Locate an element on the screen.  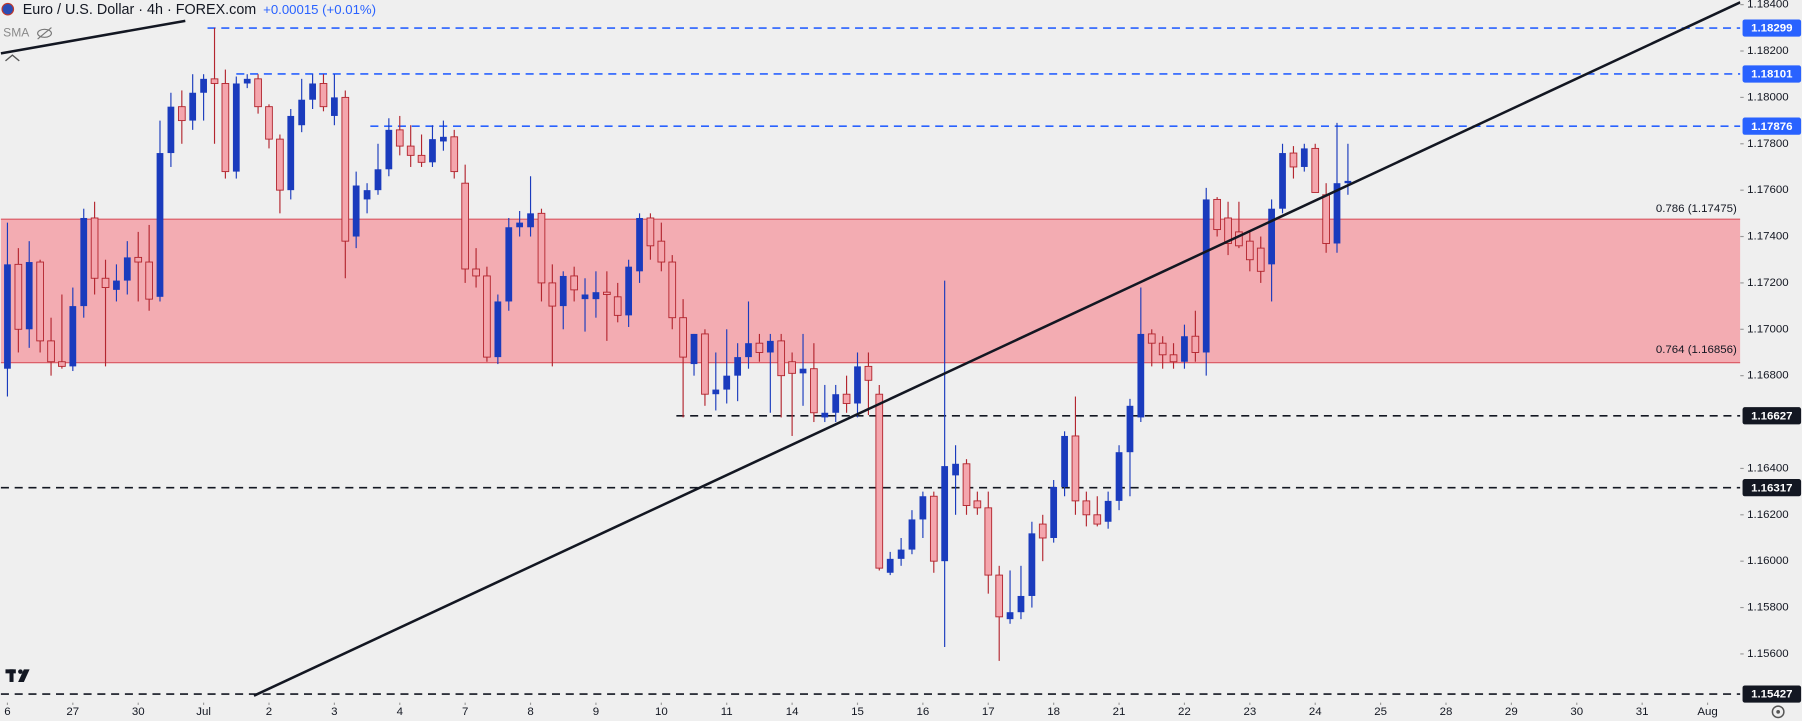
x-tick-label: 21 is located at coordinates (1119, 712).